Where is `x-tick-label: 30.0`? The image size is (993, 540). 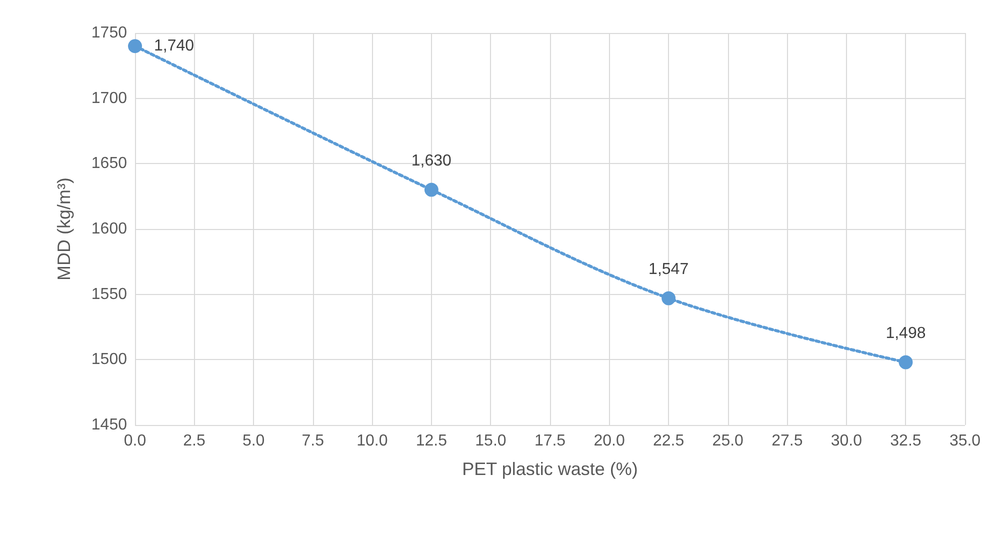 x-tick-label: 30.0 is located at coordinates (846, 441).